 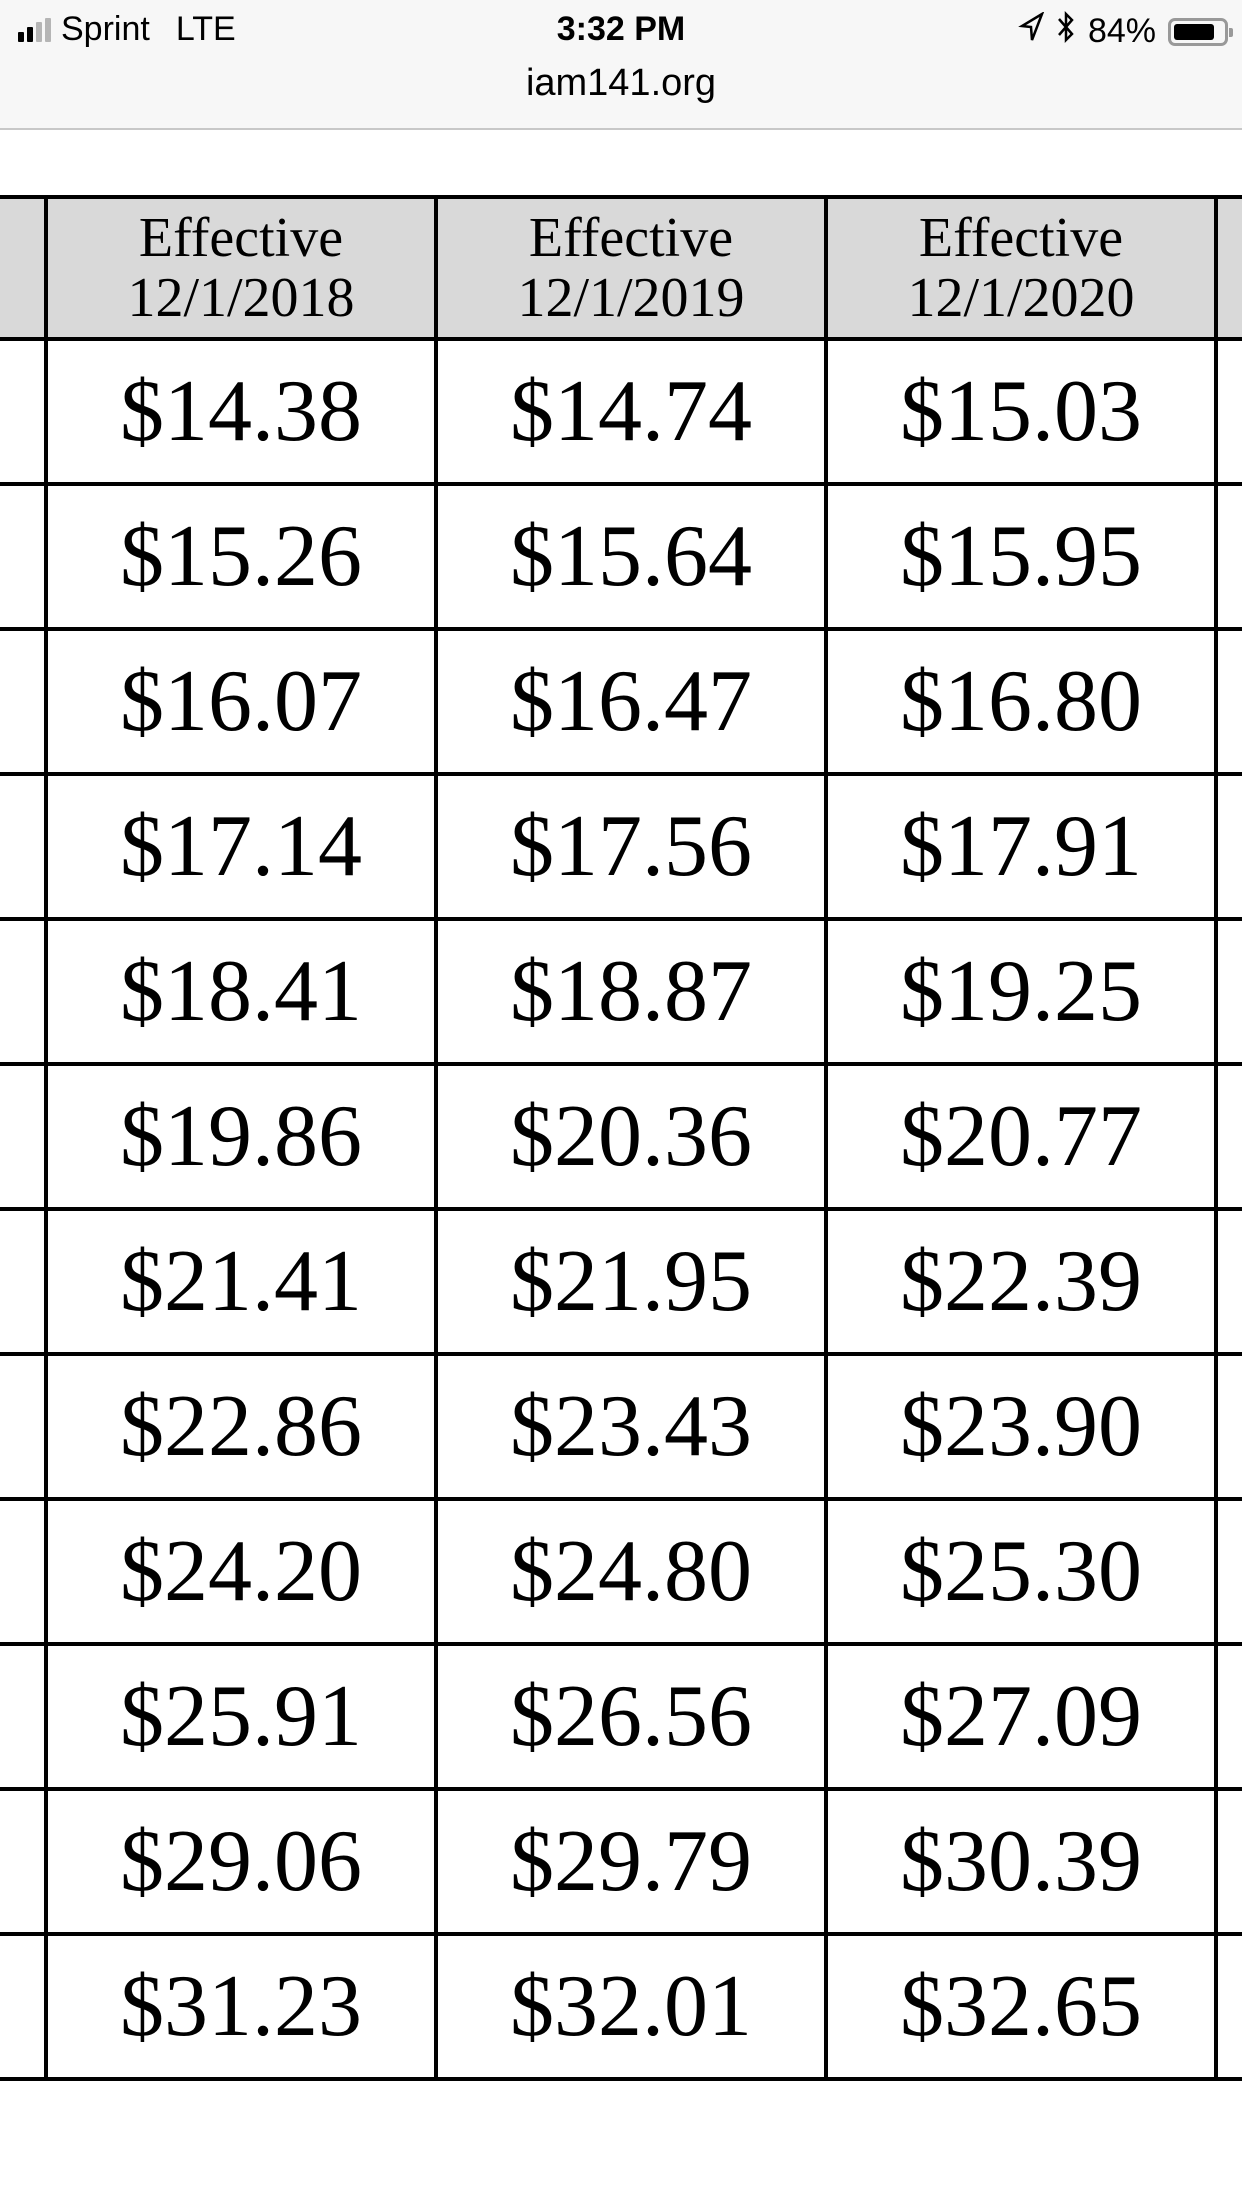 I want to click on signal-strength-icon, so click(x=34, y=29).